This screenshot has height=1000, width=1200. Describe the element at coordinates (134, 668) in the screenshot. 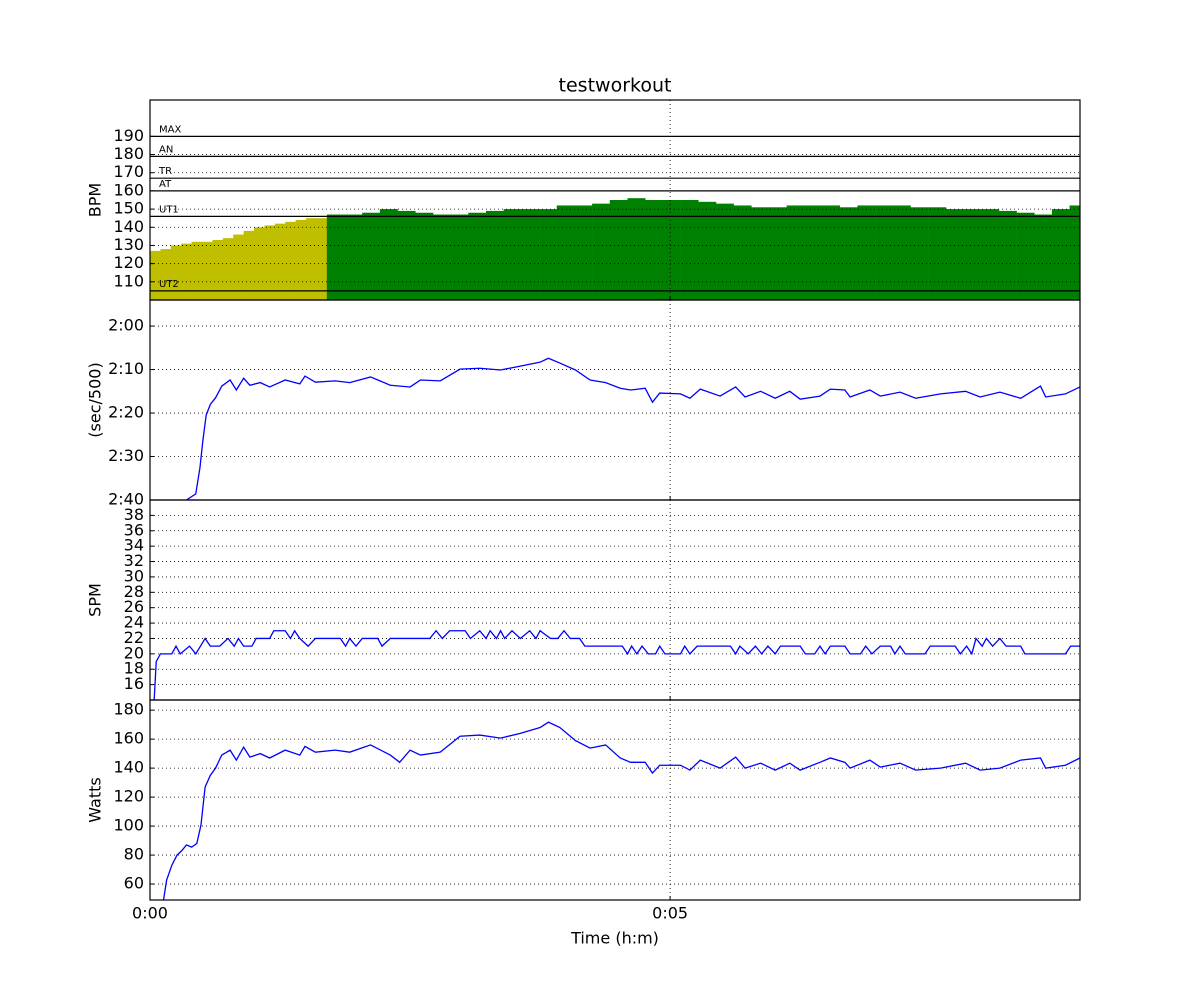

I see `y-tick-label: 18` at that location.